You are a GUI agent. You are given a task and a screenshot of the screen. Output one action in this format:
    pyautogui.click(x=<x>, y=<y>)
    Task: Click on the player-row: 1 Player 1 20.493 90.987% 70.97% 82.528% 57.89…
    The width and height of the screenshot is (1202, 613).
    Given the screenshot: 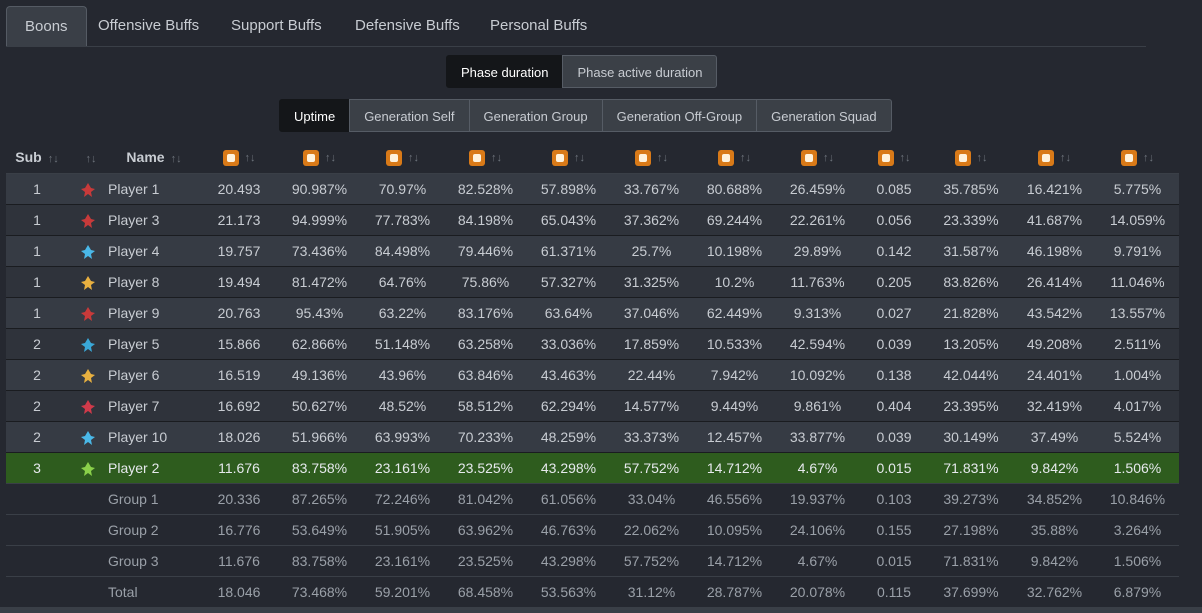 What is the action you would take?
    pyautogui.click(x=592, y=189)
    